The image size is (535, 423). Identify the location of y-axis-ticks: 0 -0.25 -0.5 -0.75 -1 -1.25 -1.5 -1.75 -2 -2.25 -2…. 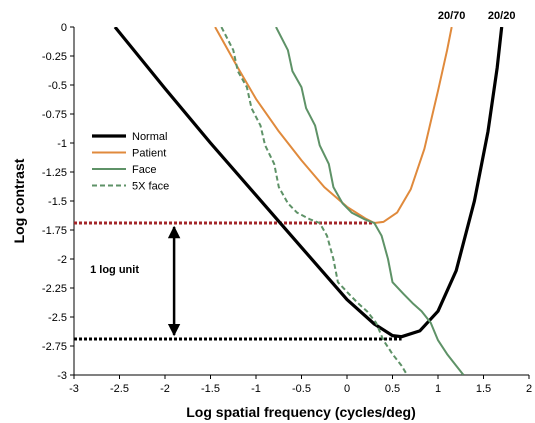
(58, 202).